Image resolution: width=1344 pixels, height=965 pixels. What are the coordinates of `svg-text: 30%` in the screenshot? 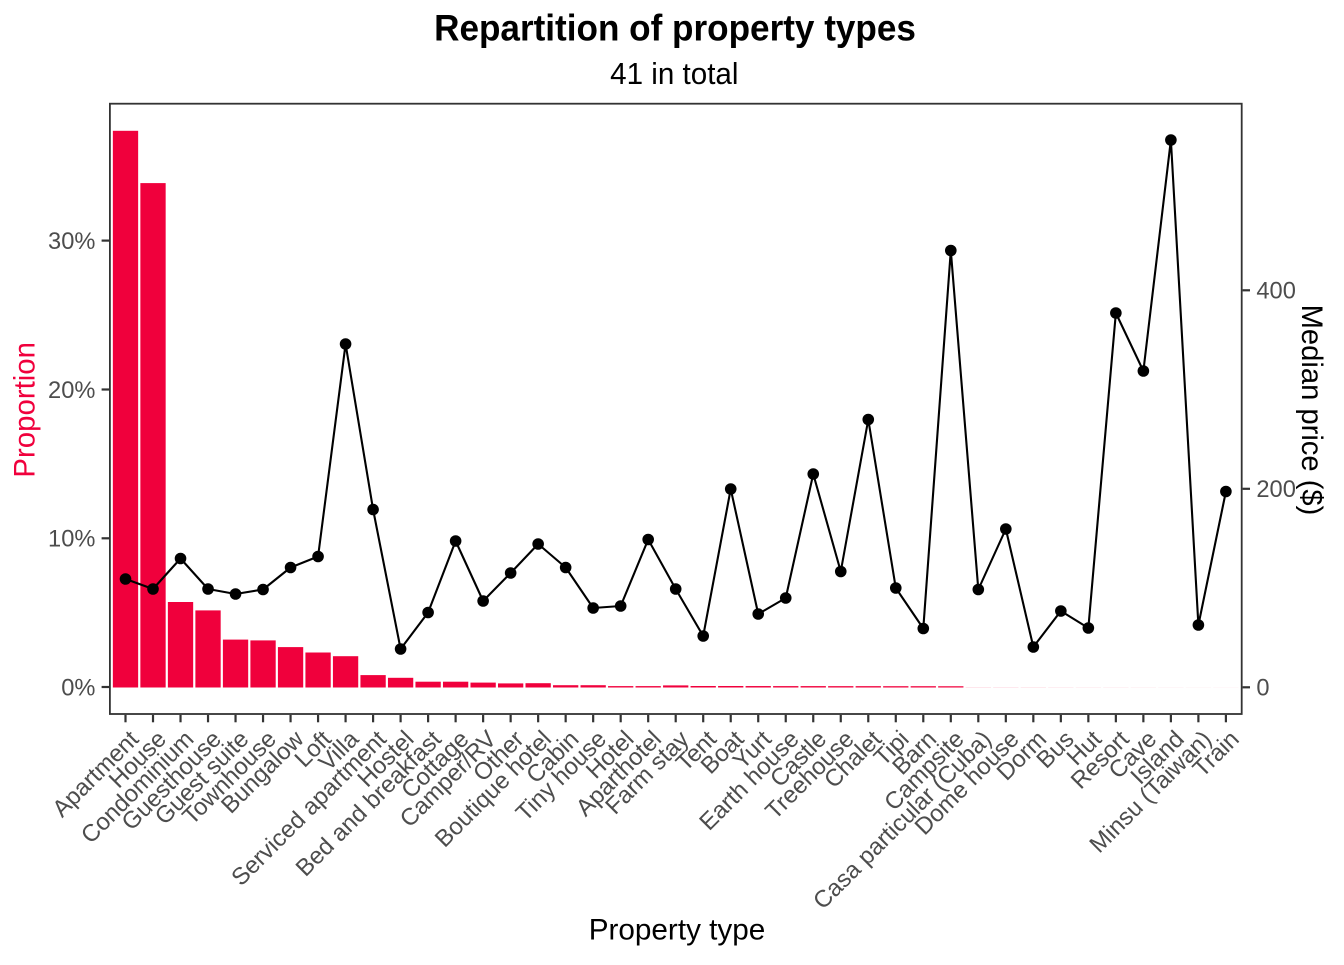 It's located at (71, 241).